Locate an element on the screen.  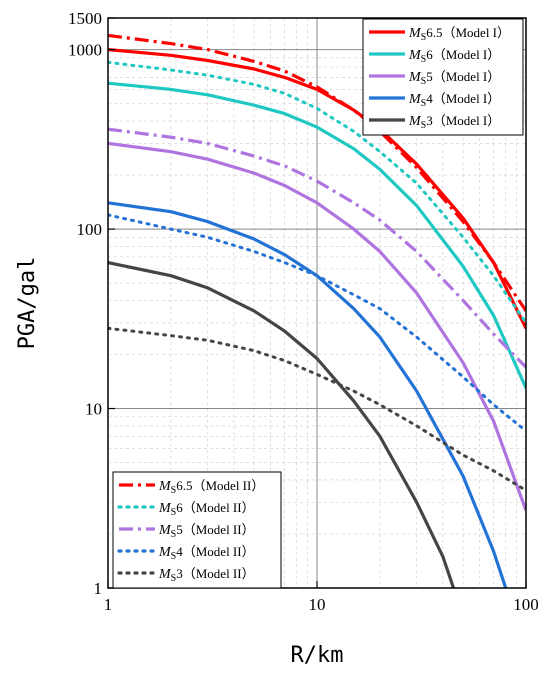
y-tick-label: 1500 is located at coordinates (85, 18).